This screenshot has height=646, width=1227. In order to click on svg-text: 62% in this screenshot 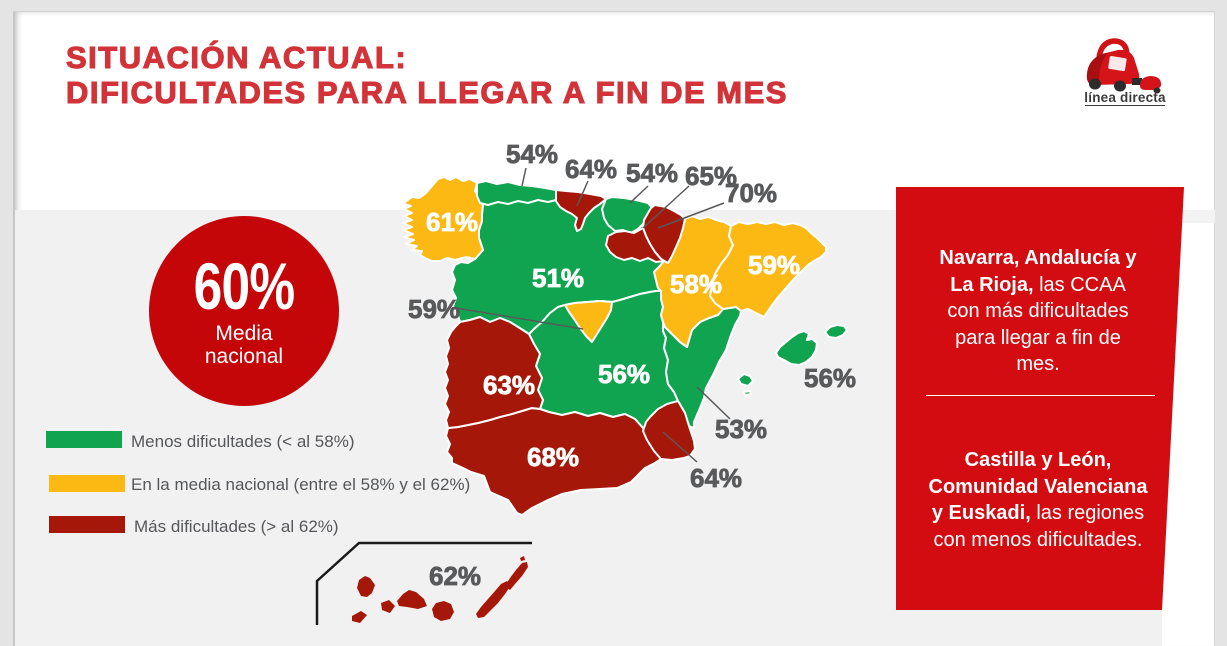, I will do `click(455, 576)`.